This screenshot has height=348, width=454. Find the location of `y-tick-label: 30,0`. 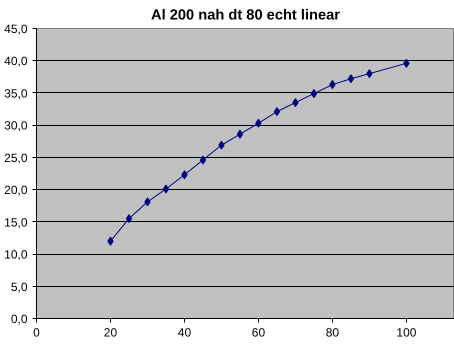

y-tick-label: 30,0 is located at coordinates (16, 125).